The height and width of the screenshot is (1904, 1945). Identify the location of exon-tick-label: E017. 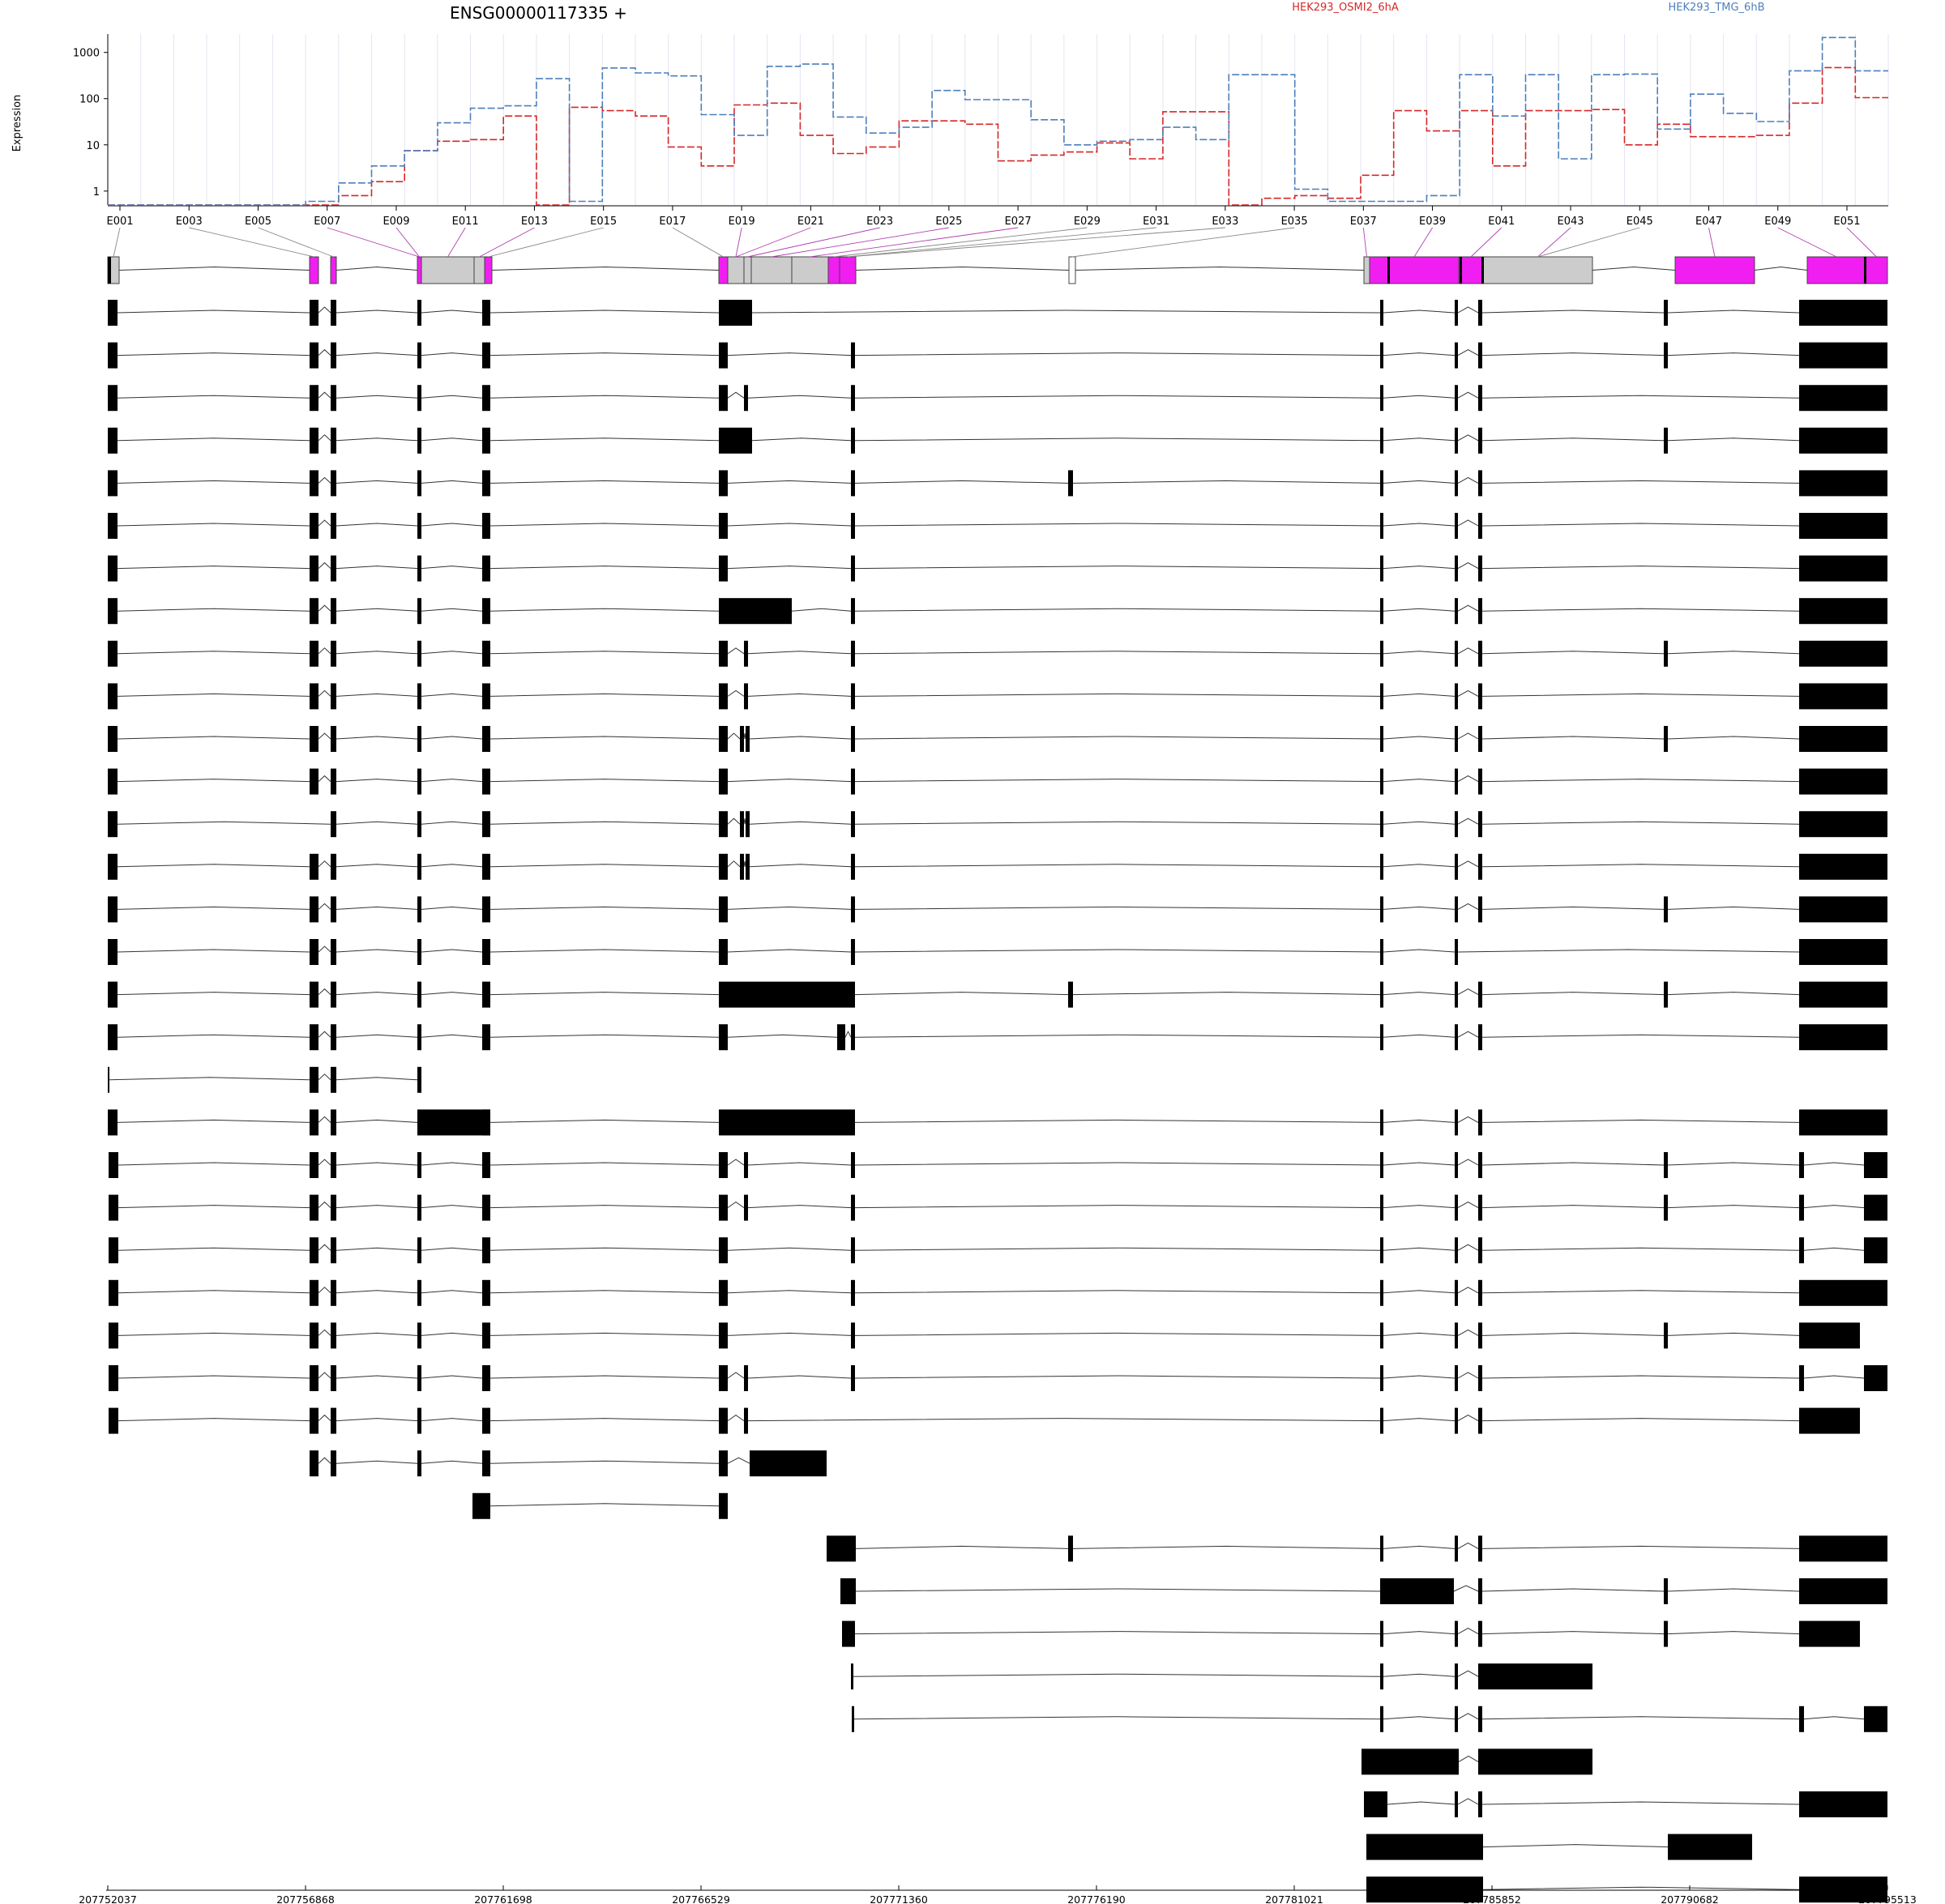
(672, 222).